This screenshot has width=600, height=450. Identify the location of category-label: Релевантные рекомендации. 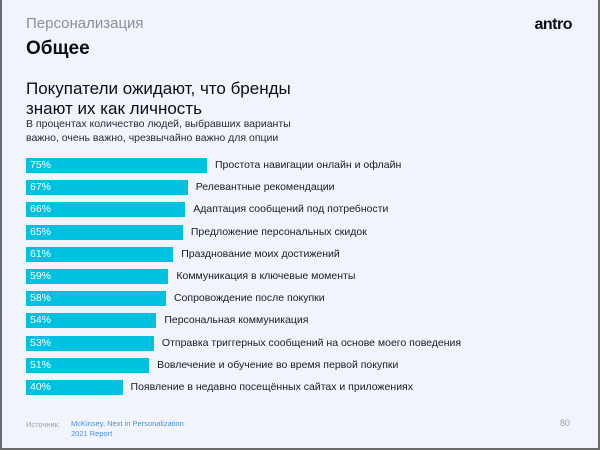
(265, 187).